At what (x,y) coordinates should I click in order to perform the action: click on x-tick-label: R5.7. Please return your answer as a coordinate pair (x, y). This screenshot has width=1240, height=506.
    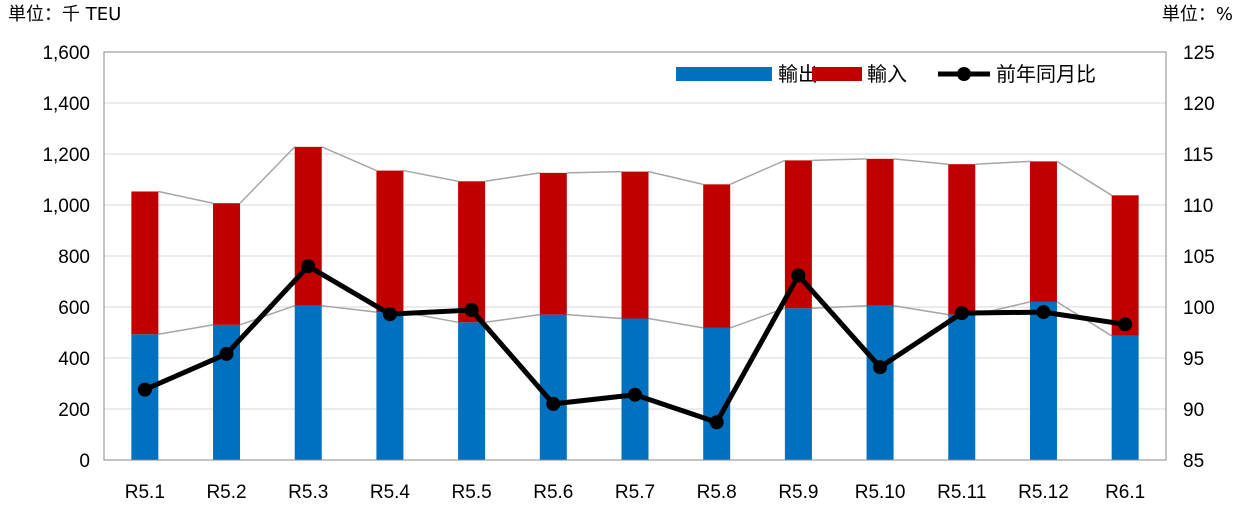
    Looking at the image, I should click on (635, 492).